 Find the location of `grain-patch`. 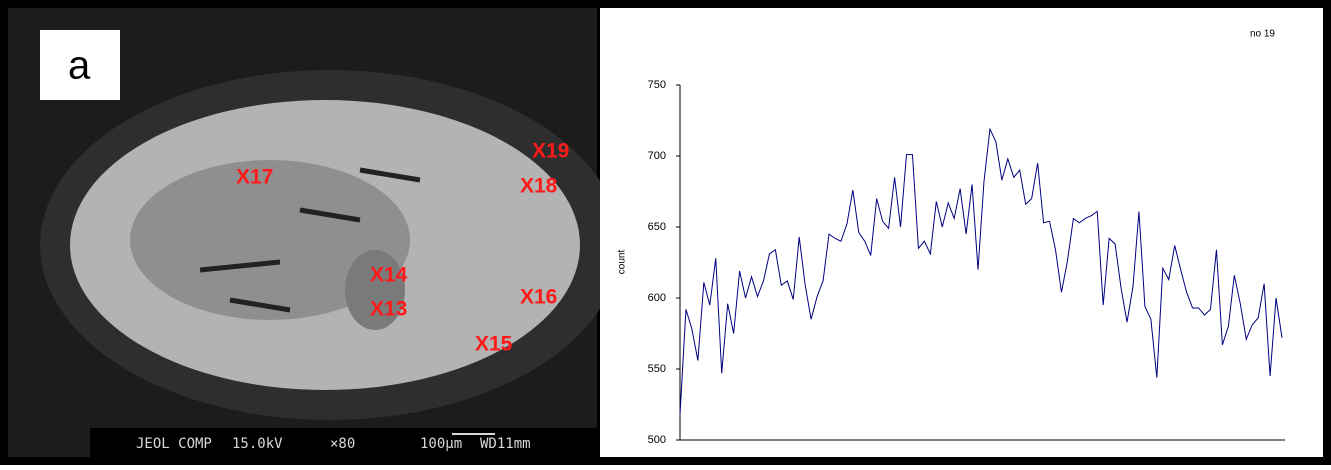

grain-patch is located at coordinates (375, 290).